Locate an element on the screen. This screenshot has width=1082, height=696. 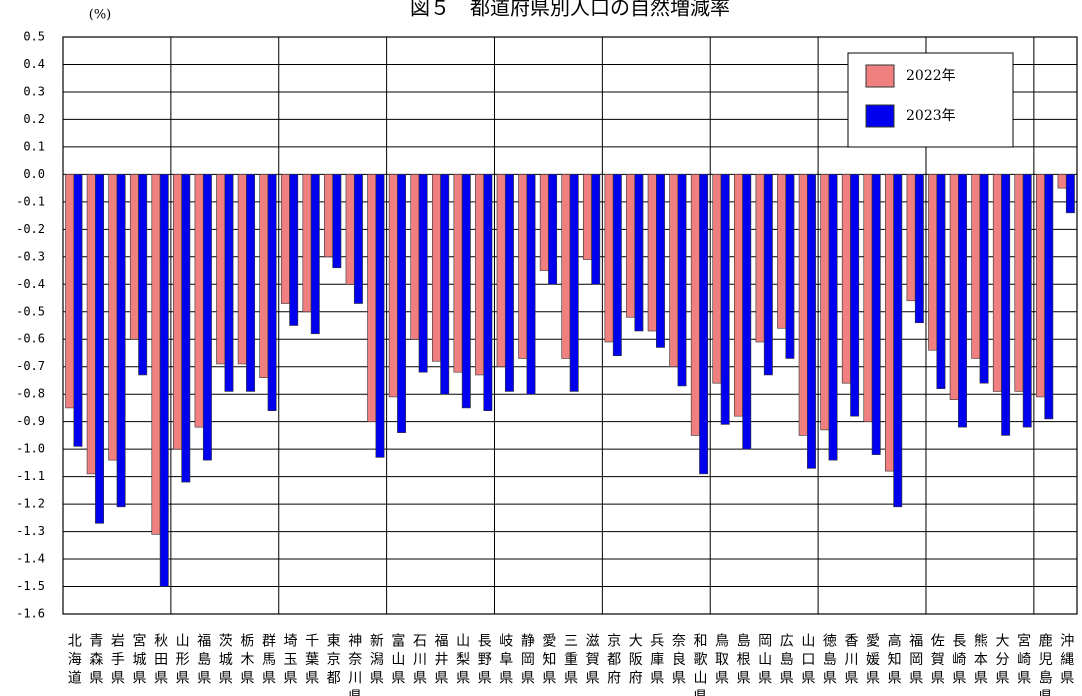
x-tick-label: 埼玉県 is located at coordinates (290, 661).